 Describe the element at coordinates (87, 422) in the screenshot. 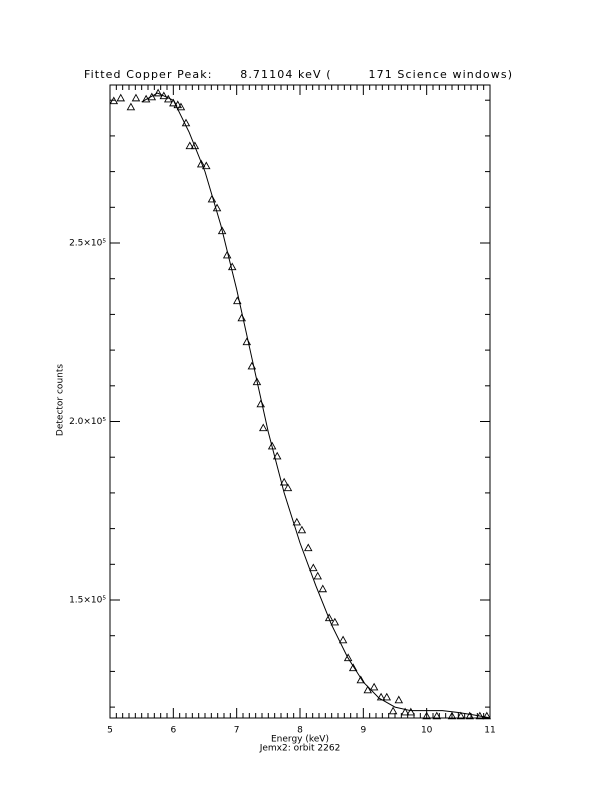

I see `y-tick-label: 2.0×10⁵` at that location.